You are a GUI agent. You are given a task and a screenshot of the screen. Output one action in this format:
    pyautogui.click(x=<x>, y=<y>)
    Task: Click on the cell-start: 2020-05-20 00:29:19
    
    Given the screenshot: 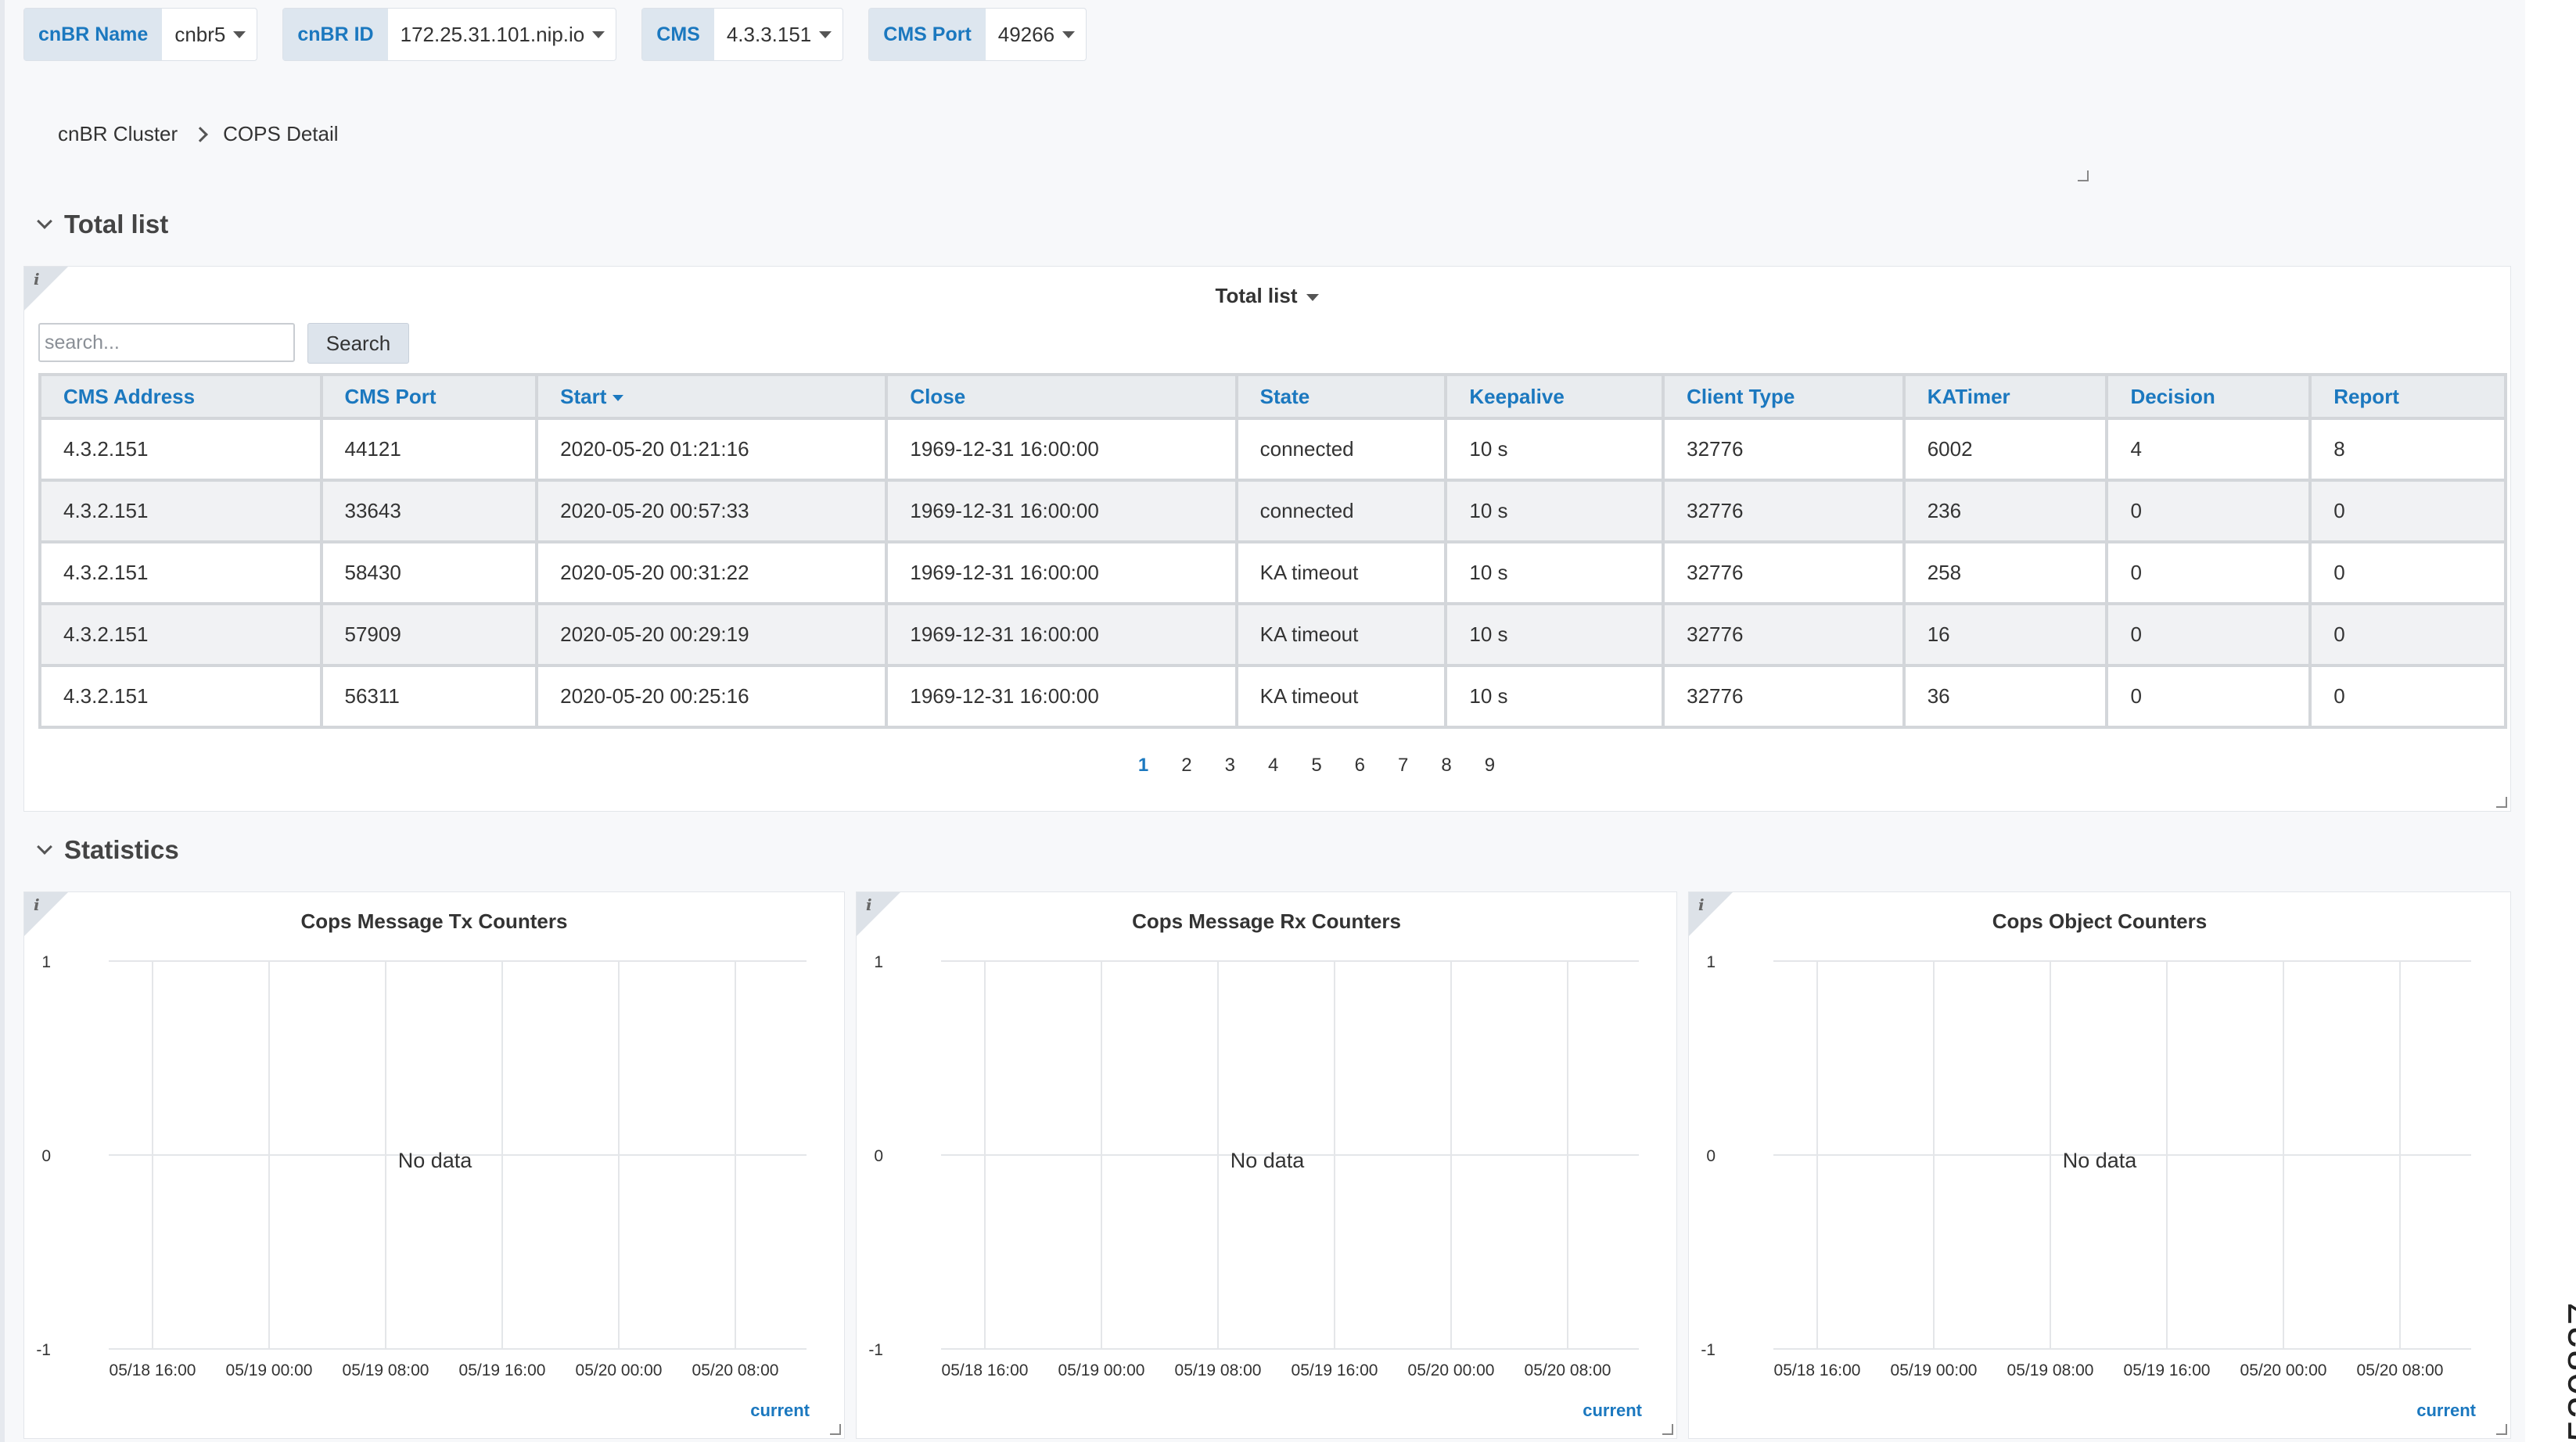 What is the action you would take?
    pyautogui.click(x=712, y=634)
    